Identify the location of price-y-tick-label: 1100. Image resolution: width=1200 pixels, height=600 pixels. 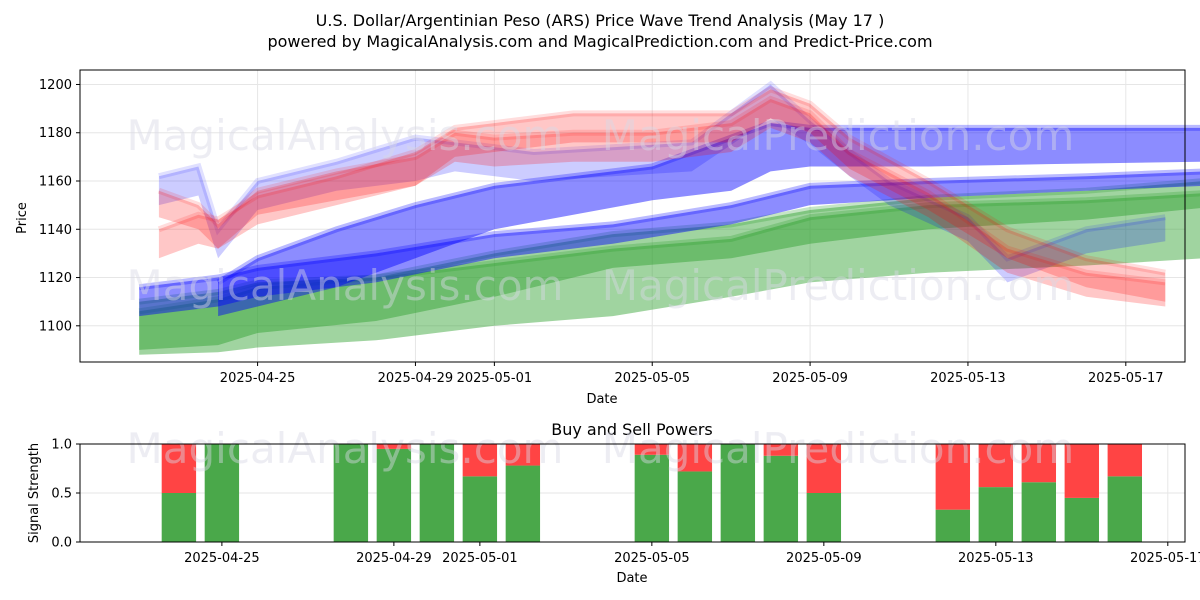
(55, 326).